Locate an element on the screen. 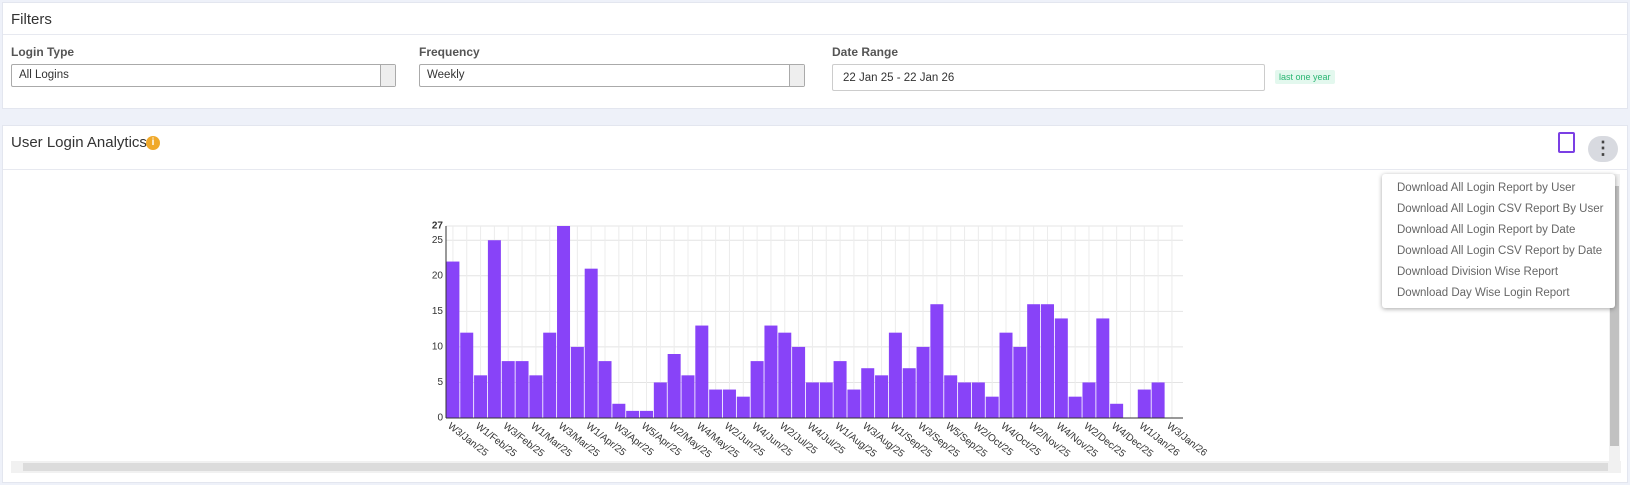 Image resolution: width=1630 pixels, height=485 pixels. frequency-select: Weekly is located at coordinates (612, 75).